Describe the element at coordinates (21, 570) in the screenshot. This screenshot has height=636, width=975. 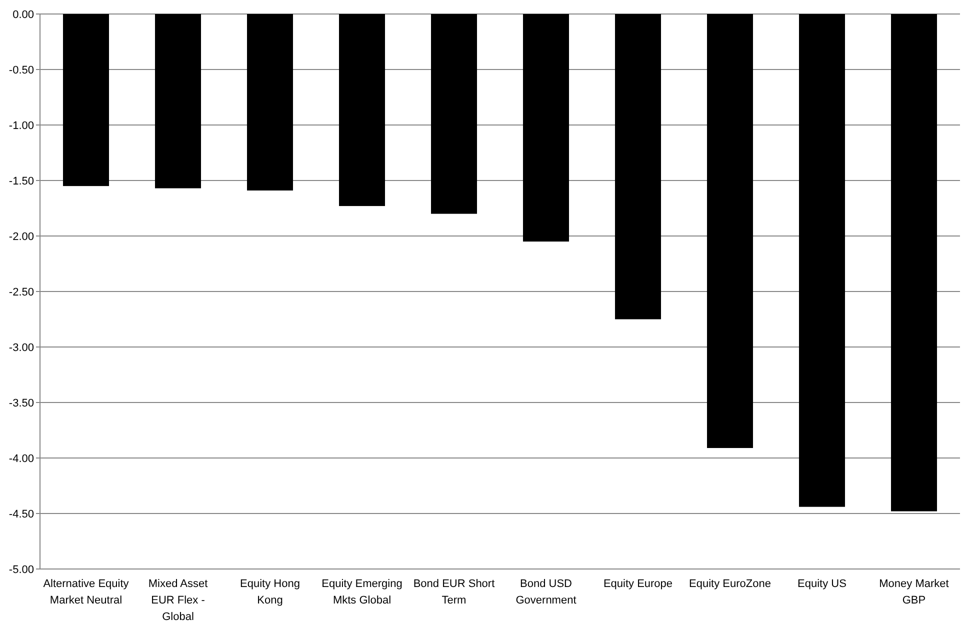
I see `y-tick-label: -5.00` at that location.